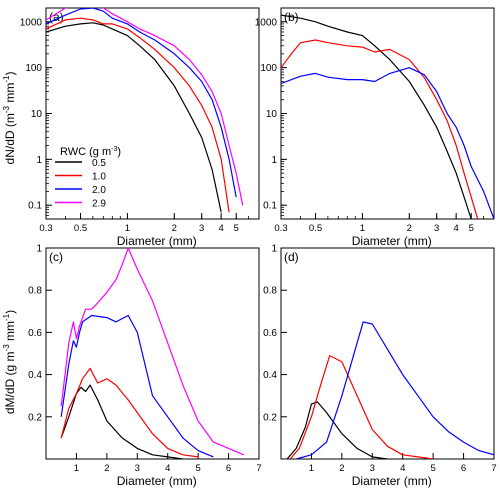  I want to click on y-axis-label-bottom: dM/dD (g m-3 mm-1), so click(9, 362).